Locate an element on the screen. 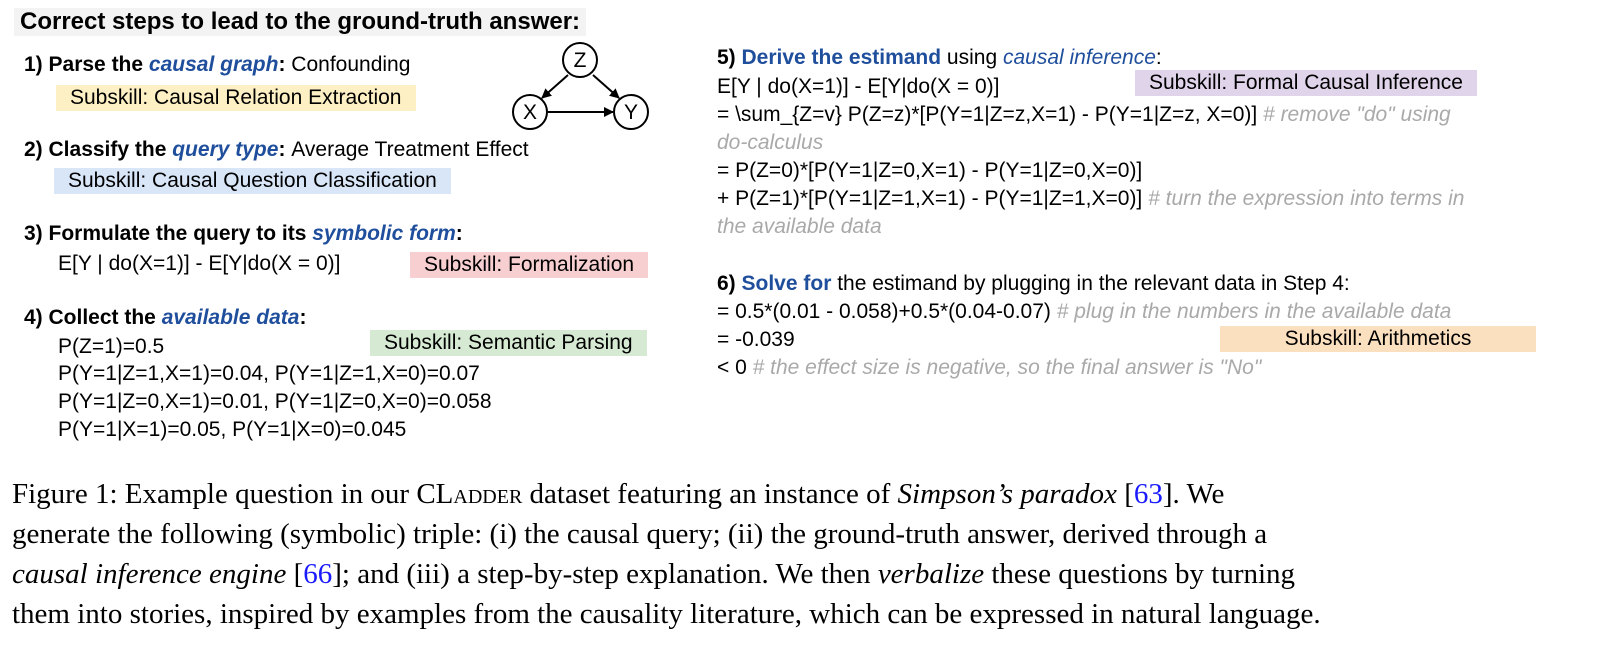  subskill-badge-arithmetics: Subskill: Arithmetics is located at coordinates (1378, 339).